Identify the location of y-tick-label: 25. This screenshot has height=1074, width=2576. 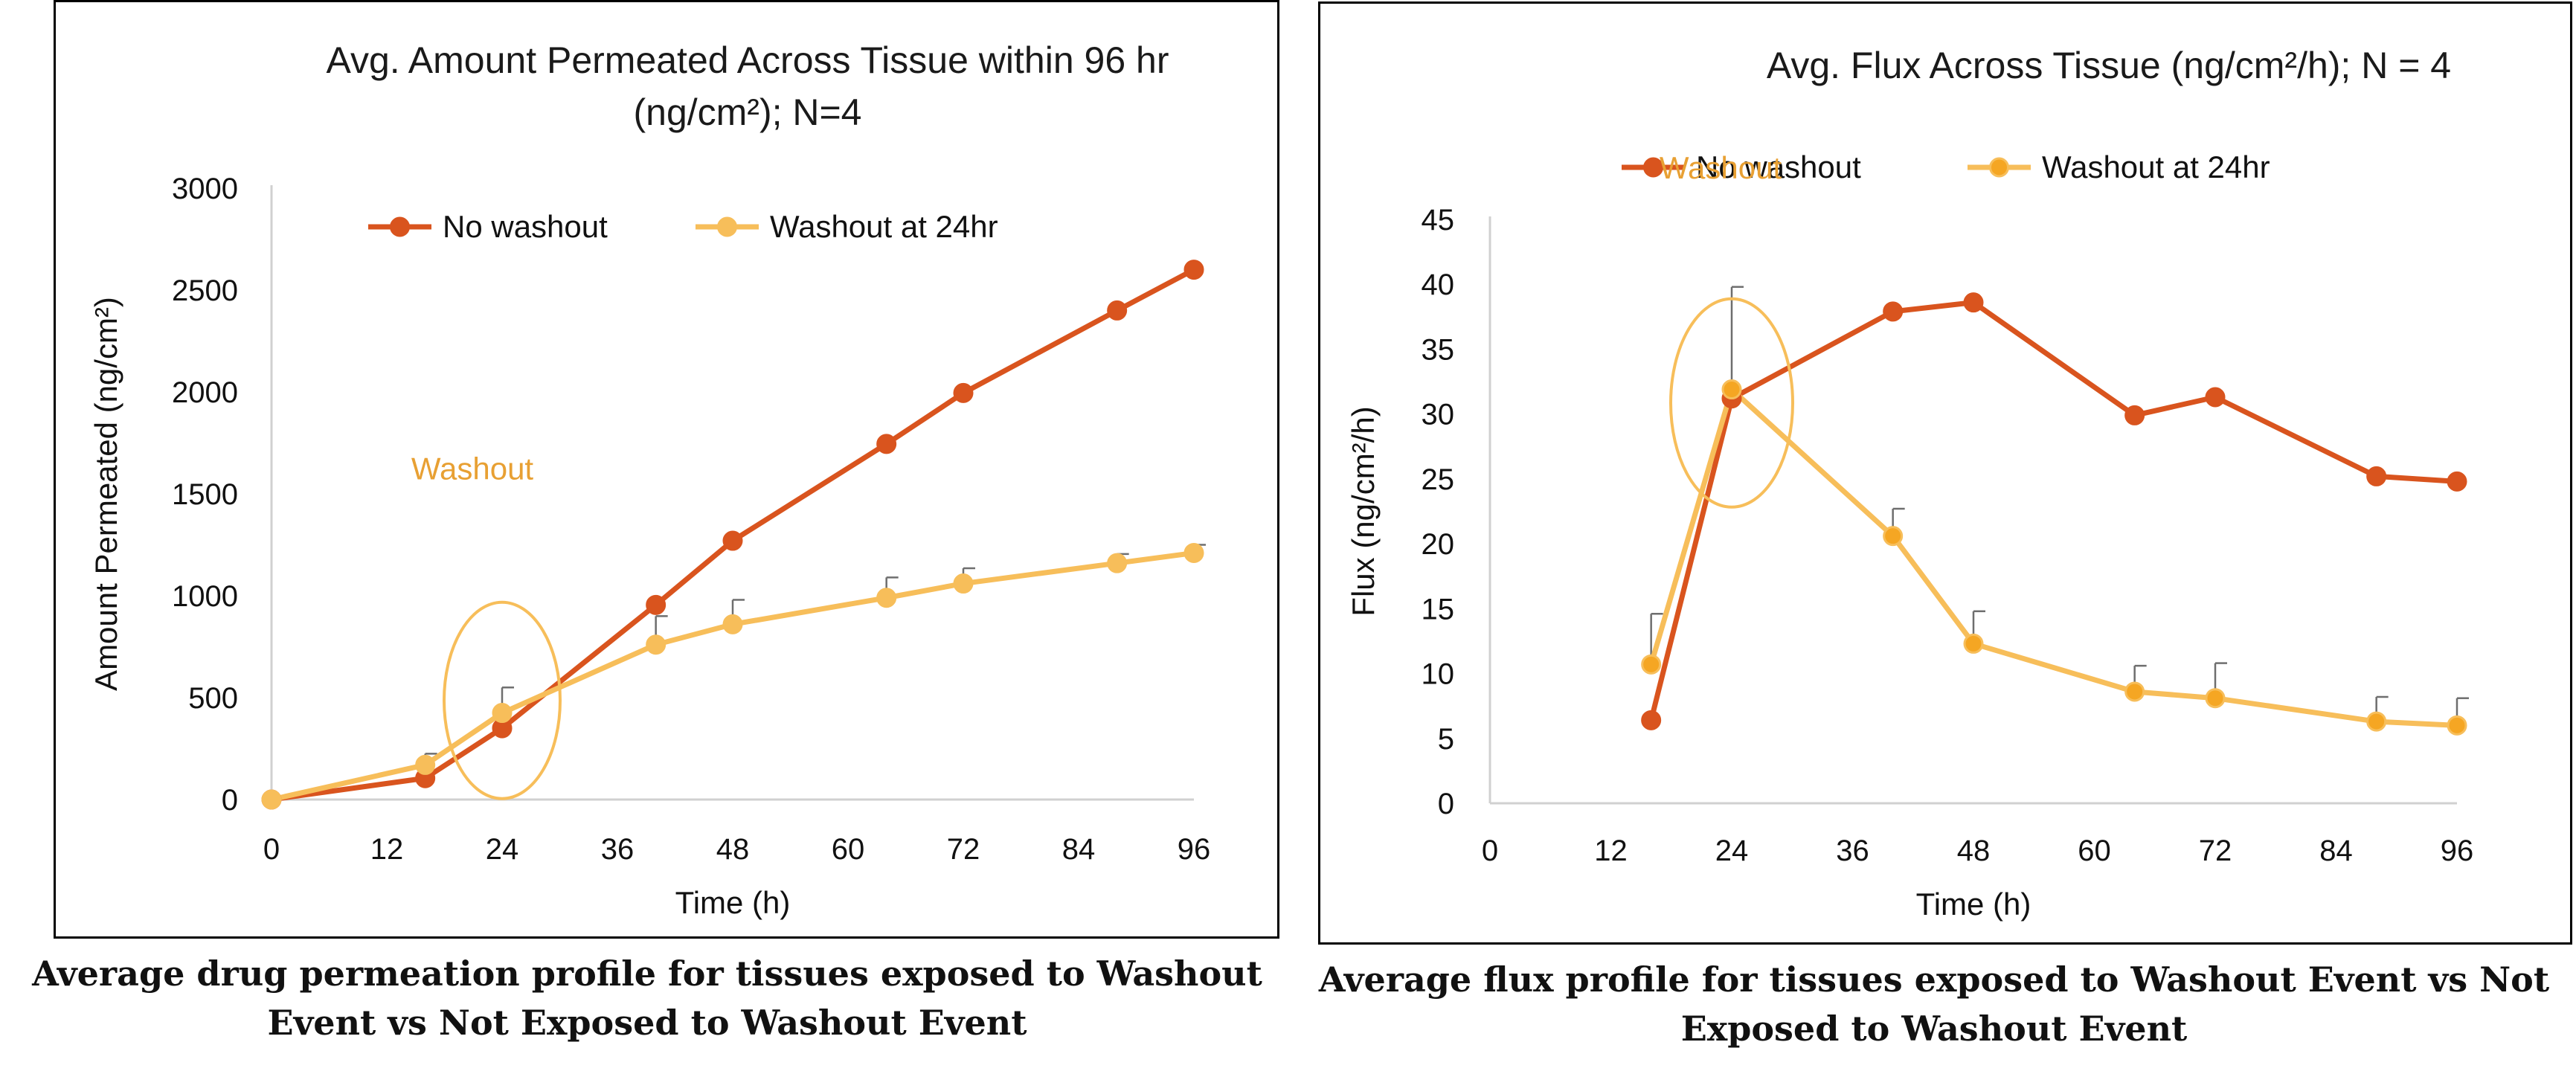
(1438, 480).